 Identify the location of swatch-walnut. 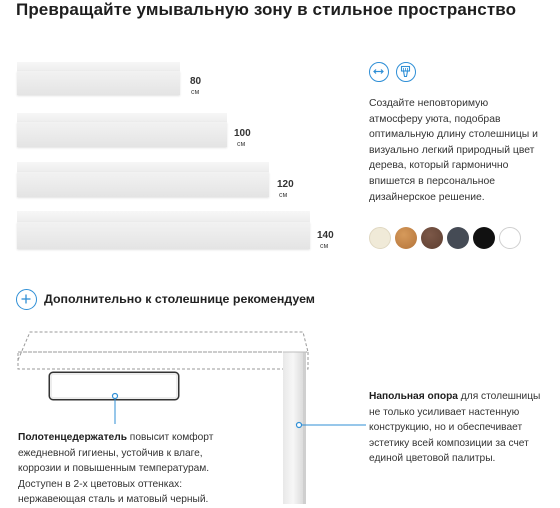
(432, 238).